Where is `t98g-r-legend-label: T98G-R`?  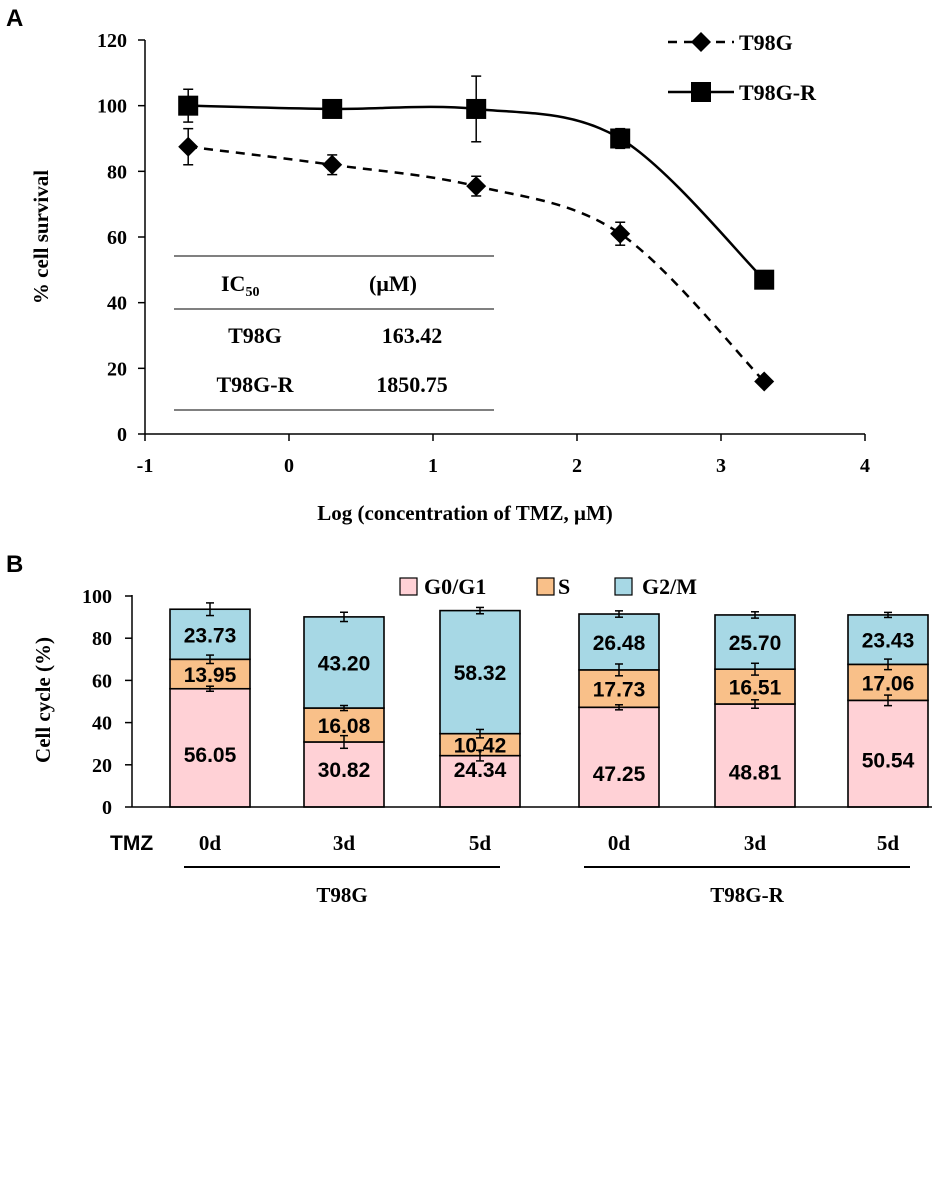
t98g-r-legend-label: T98G-R is located at coordinates (778, 92).